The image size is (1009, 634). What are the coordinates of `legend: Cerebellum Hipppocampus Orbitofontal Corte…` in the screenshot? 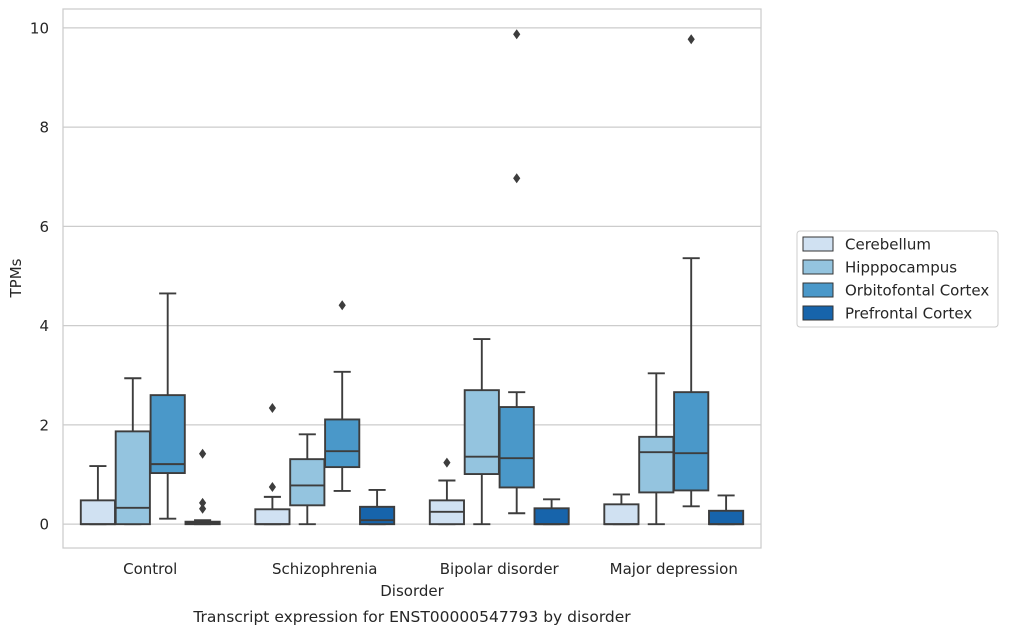 It's located at (897, 279).